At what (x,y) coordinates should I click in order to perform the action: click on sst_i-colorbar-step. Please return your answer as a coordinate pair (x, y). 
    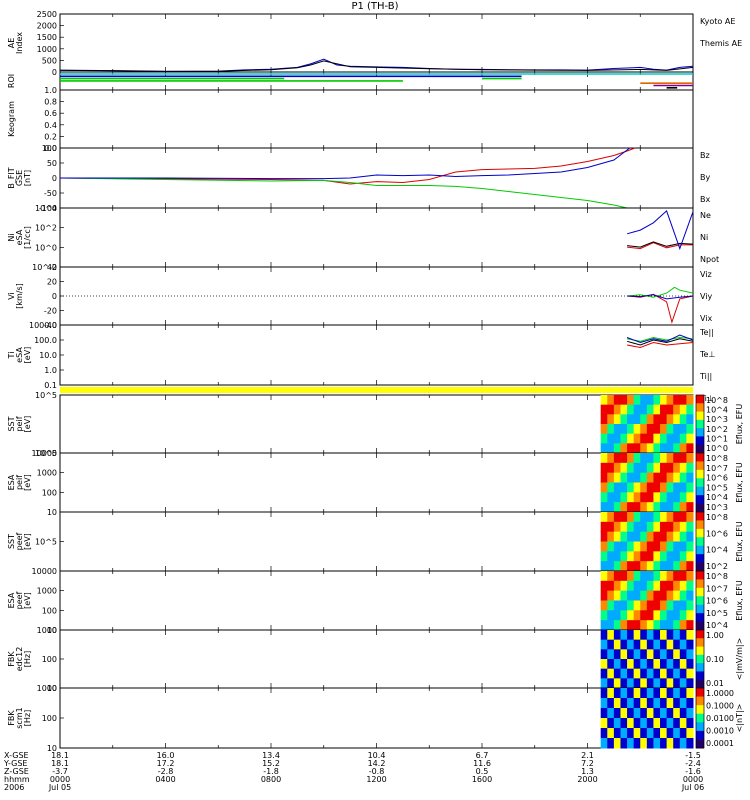
    Looking at the image, I should click on (700, 432).